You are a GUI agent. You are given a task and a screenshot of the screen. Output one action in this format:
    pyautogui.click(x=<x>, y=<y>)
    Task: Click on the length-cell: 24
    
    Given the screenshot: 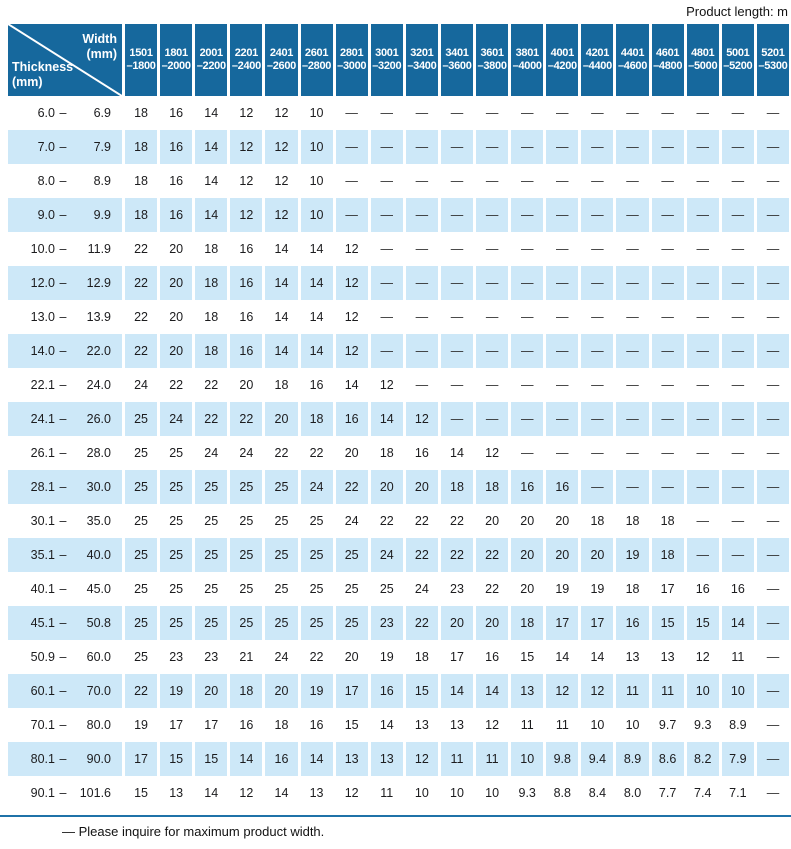 What is the action you would take?
    pyautogui.click(x=386, y=555)
    